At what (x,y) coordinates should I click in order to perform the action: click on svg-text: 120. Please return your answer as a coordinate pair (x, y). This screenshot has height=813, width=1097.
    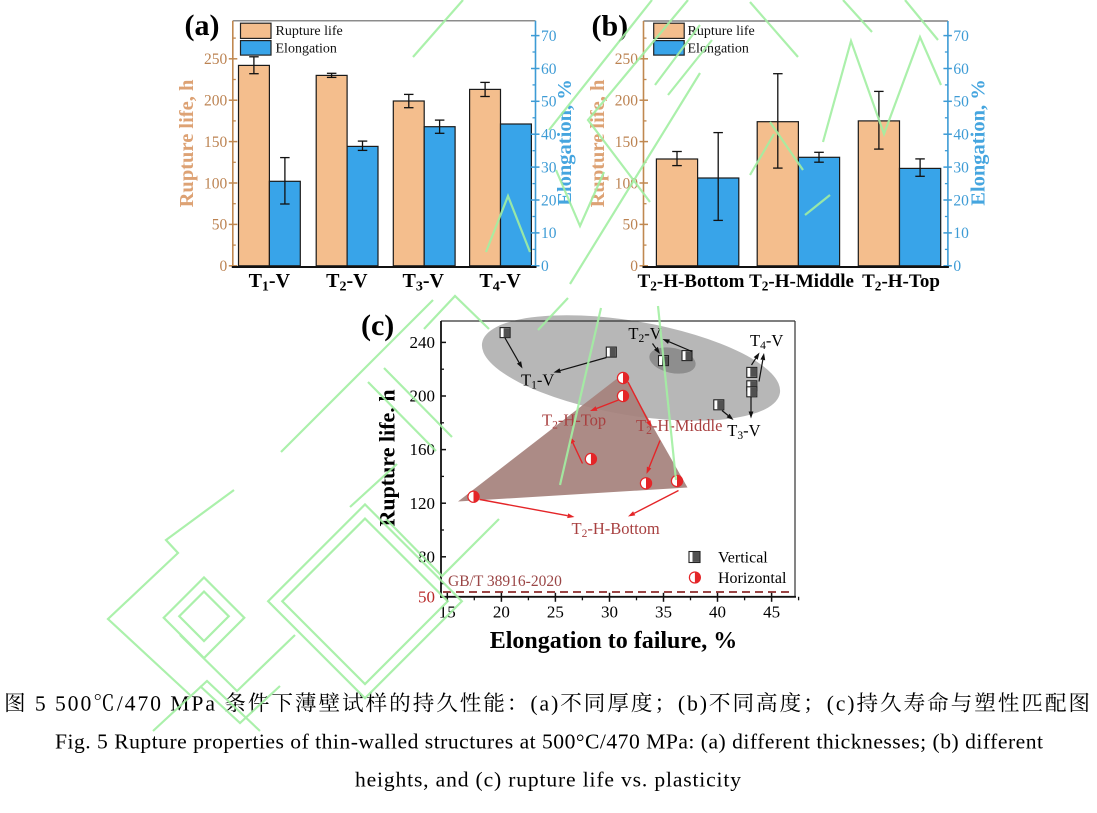
    Looking at the image, I should click on (423, 503).